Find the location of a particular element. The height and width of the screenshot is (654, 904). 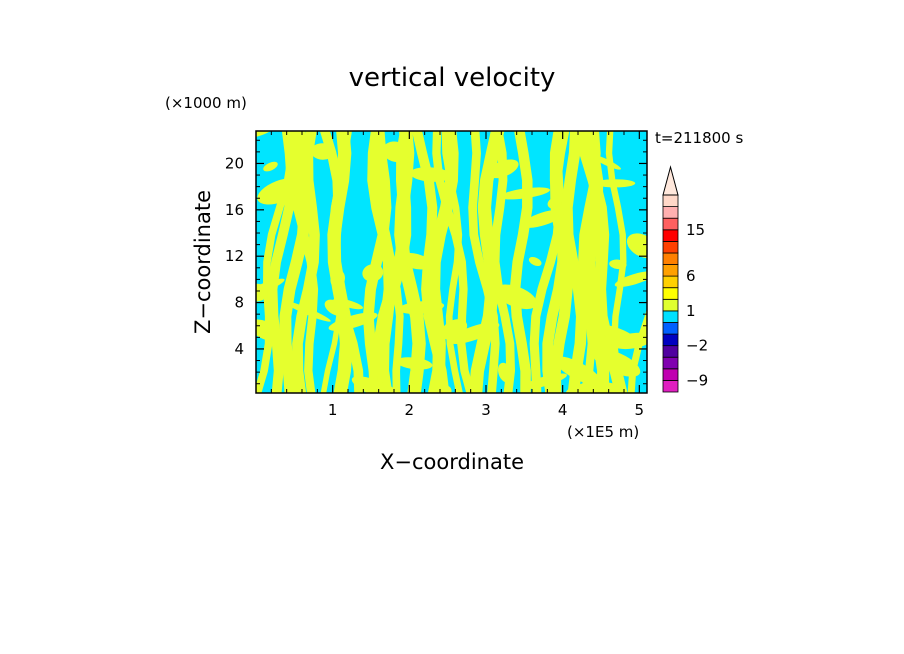

colorbar: −9 −2 1 6 15 is located at coordinates (685, 279).